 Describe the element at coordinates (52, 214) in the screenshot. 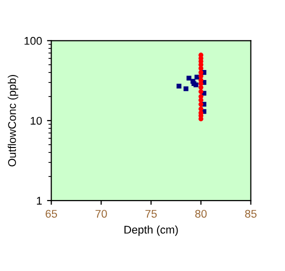

I see `x-tick-label: 65` at that location.